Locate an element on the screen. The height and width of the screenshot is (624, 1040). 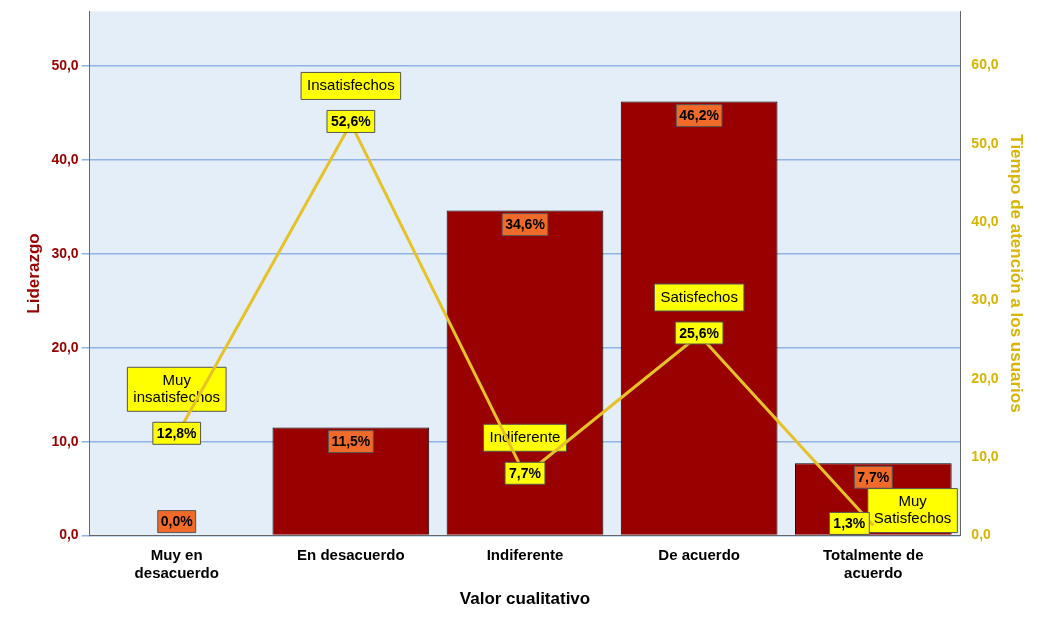
y2-tick-label: 0,0 is located at coordinates (981, 534).